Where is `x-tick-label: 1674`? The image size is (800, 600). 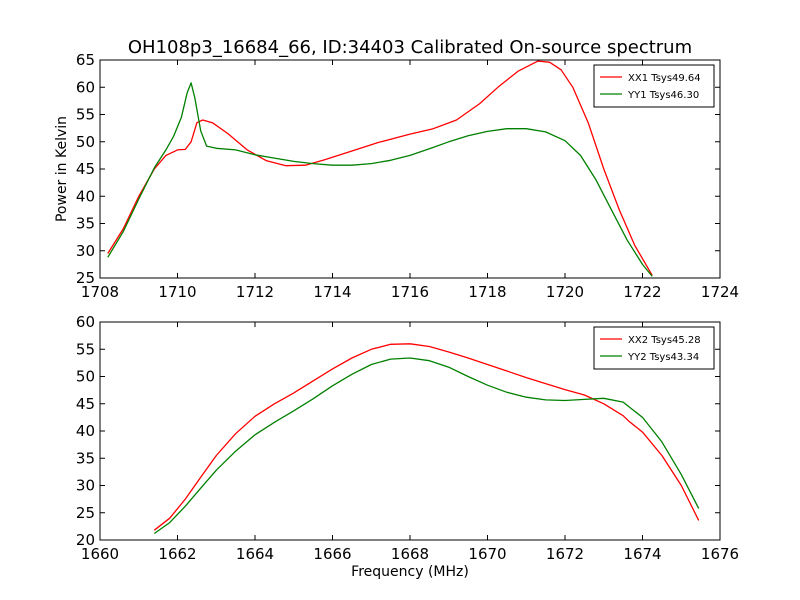
x-tick-label: 1674 is located at coordinates (642, 554).